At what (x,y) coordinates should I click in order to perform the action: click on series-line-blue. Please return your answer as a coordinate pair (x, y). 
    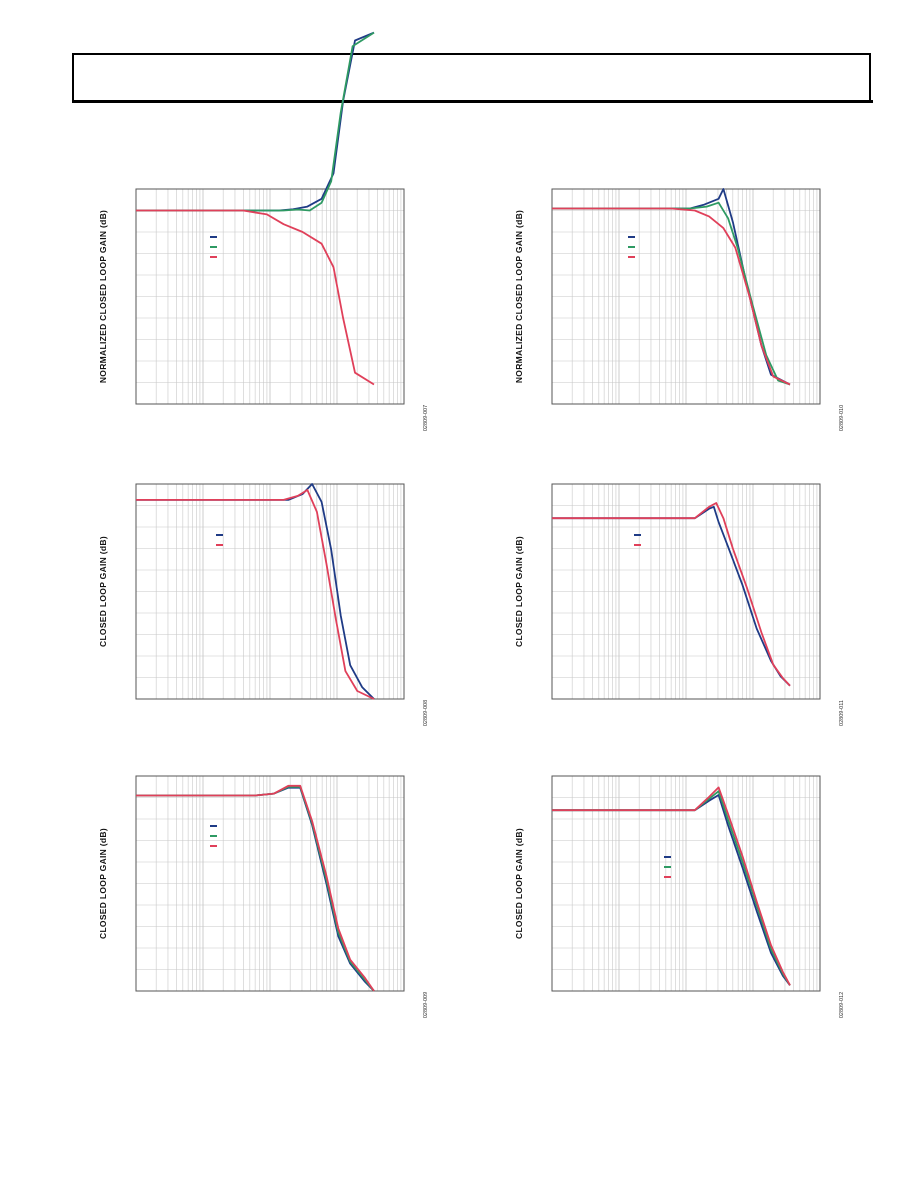
    Looking at the image, I should click on (255, 121).